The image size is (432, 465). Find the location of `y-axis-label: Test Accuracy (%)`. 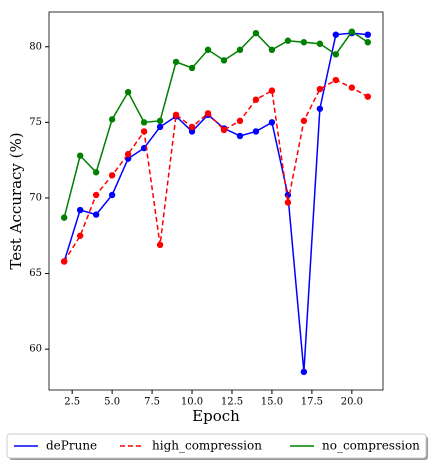

y-axis-label: Test Accuracy (%) is located at coordinates (16, 200).